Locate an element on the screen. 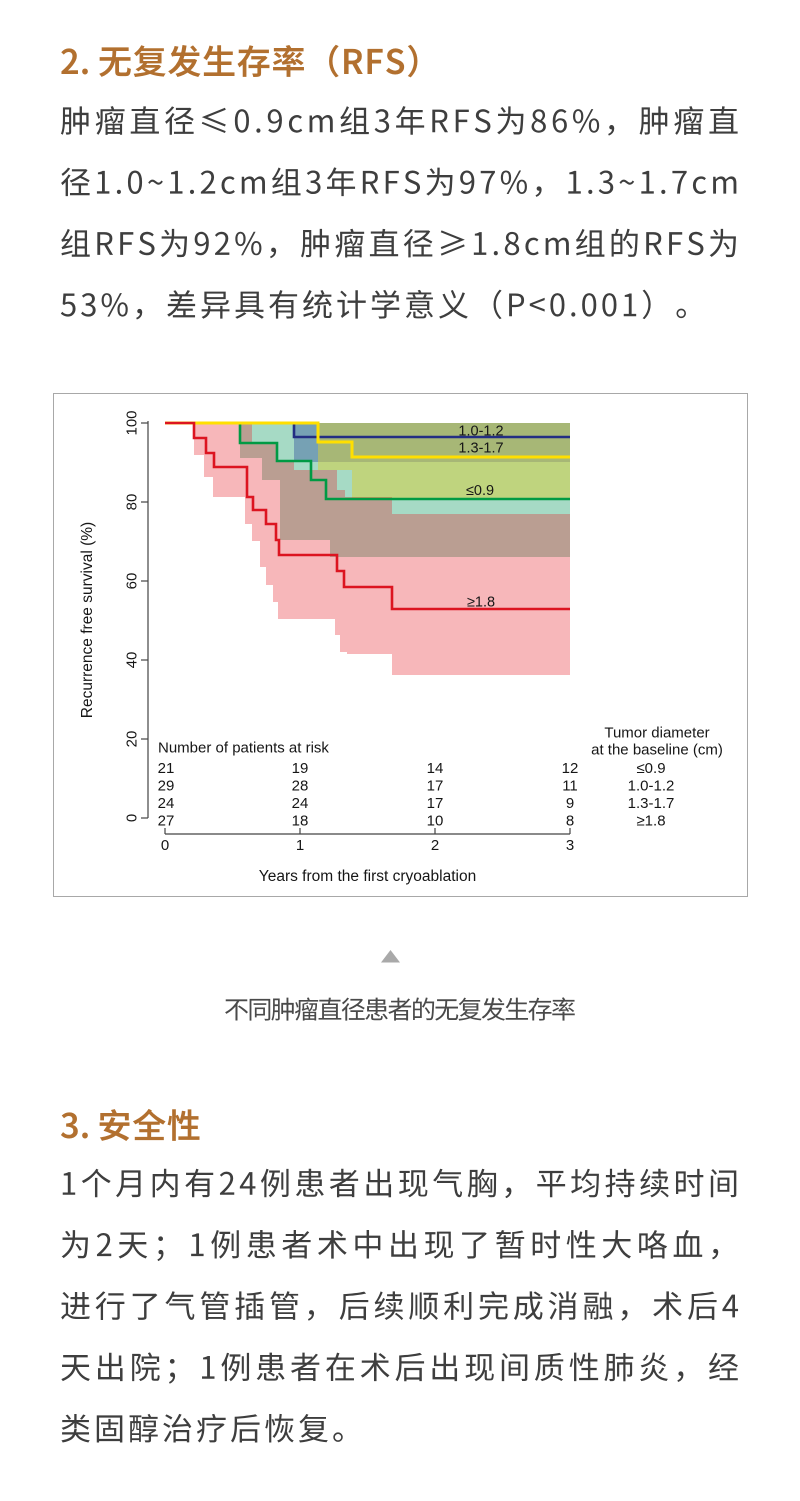 Image resolution: width=800 pixels, height=1501 pixels. svg-text: 60 is located at coordinates (132, 581).